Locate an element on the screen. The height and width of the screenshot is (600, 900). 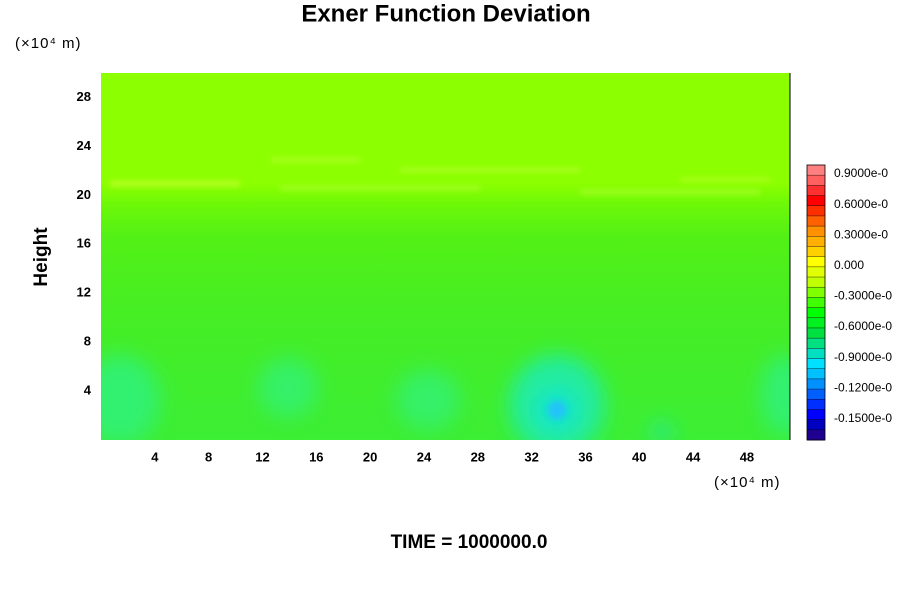
colorbar-label: 0.000 is located at coordinates (849, 265).